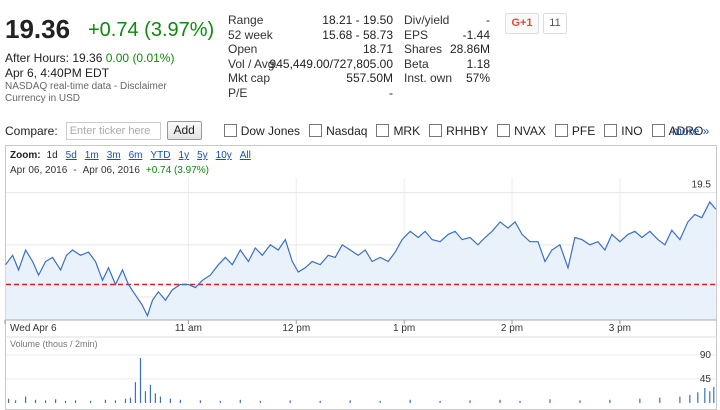 The width and height of the screenshot is (720, 410). I want to click on plus-one-button: G+1, so click(522, 23).